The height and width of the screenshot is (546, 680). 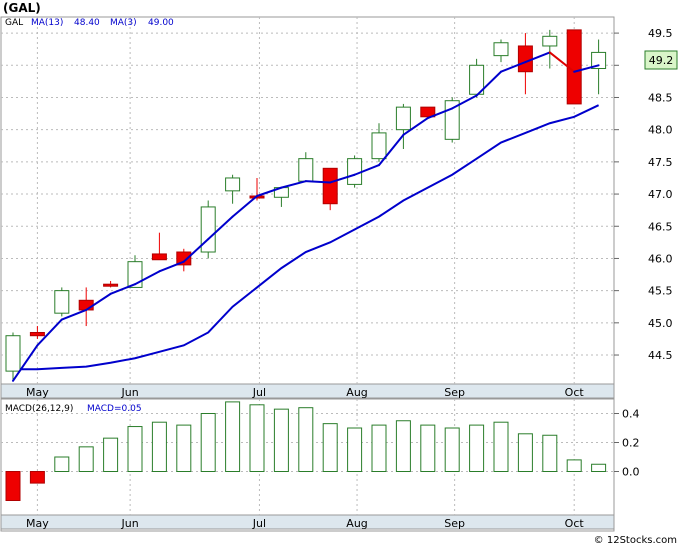 I want to click on price-x-label: Jun, so click(x=130, y=392).